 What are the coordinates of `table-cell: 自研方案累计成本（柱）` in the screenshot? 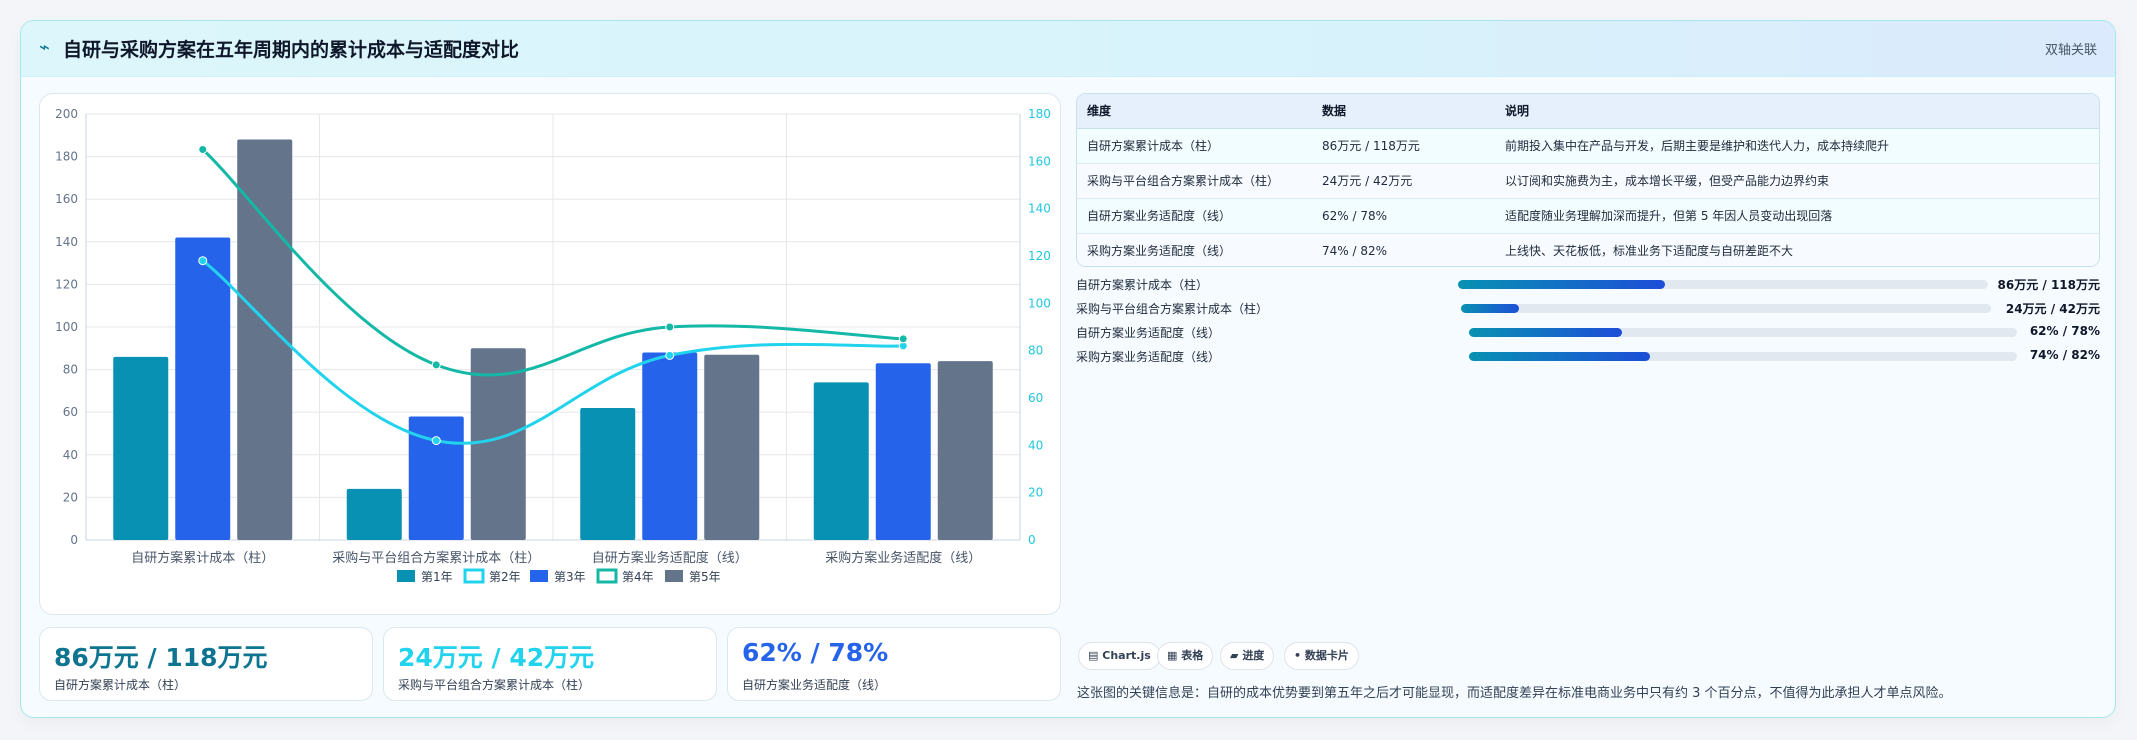 It's located at (1199, 146).